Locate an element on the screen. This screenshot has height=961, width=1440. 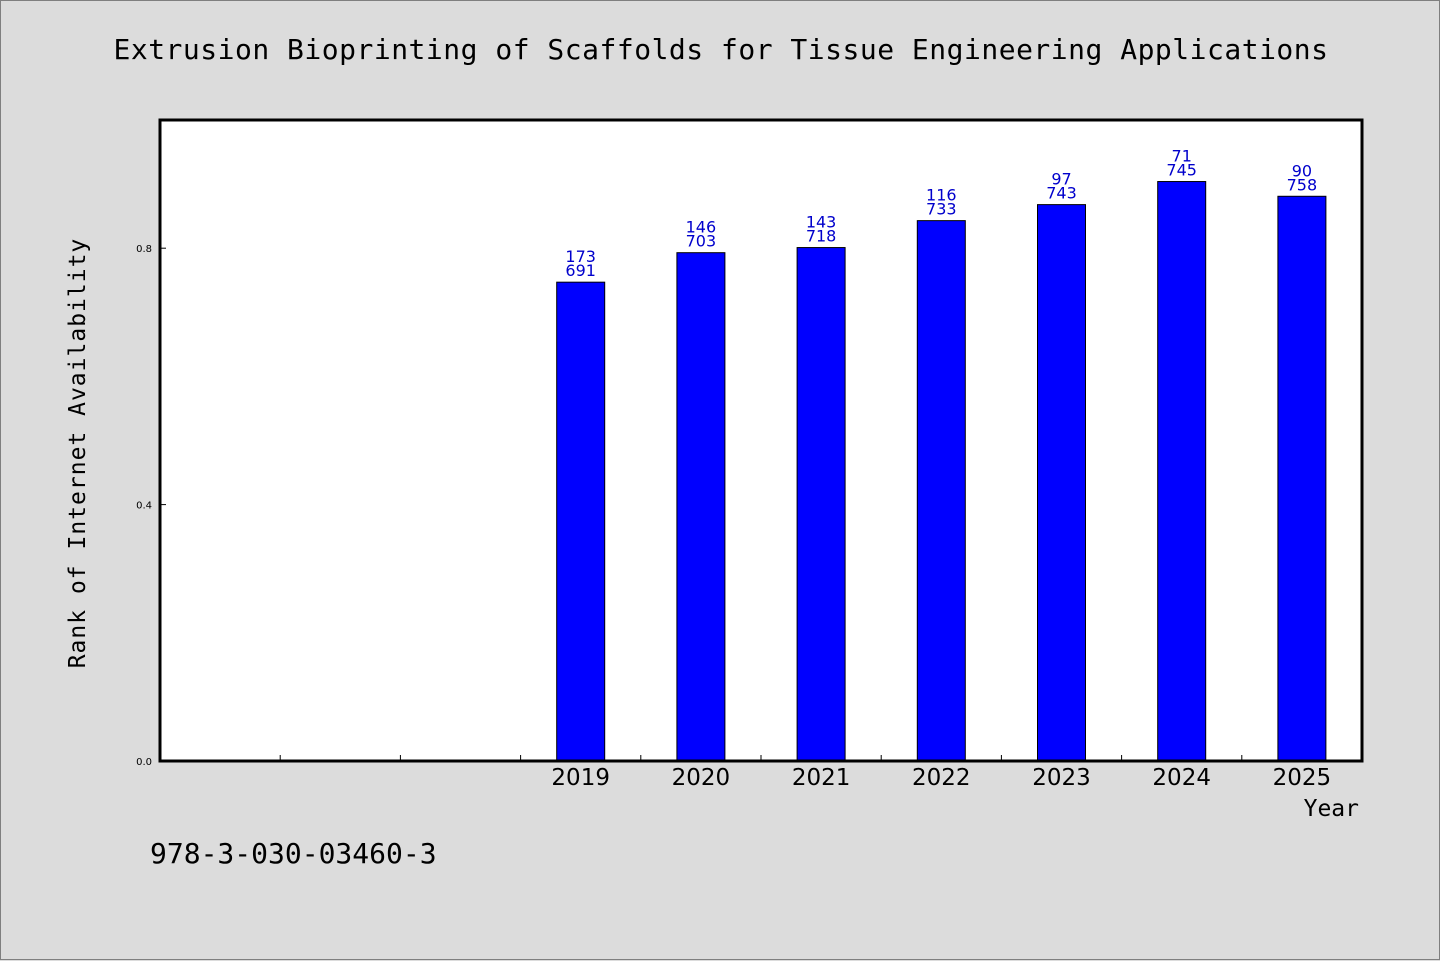
y-tick-label: 0.8 is located at coordinates (144, 249).